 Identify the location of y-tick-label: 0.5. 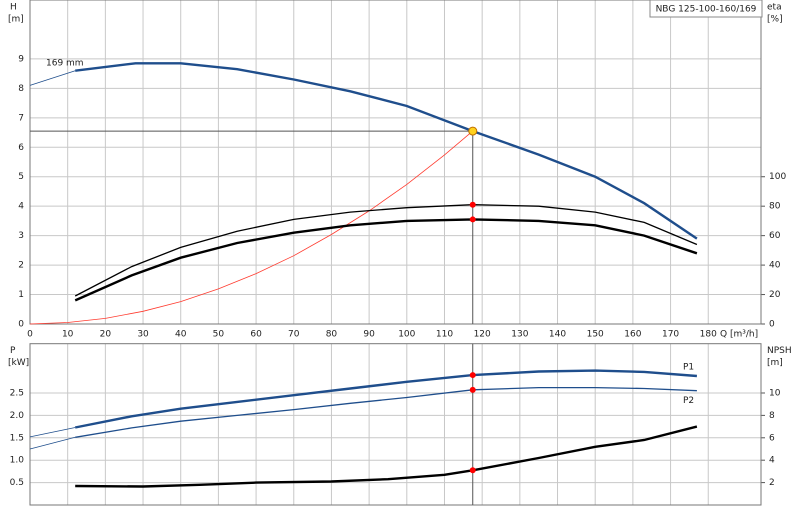
(17, 483).